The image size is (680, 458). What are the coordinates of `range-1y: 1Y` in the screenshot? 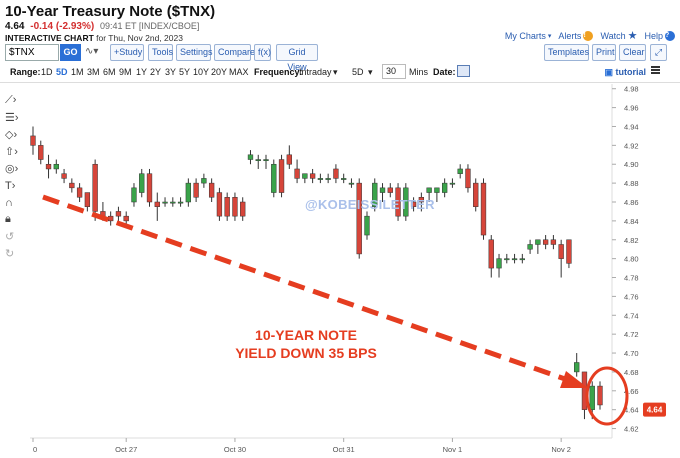 It's located at (142, 72).